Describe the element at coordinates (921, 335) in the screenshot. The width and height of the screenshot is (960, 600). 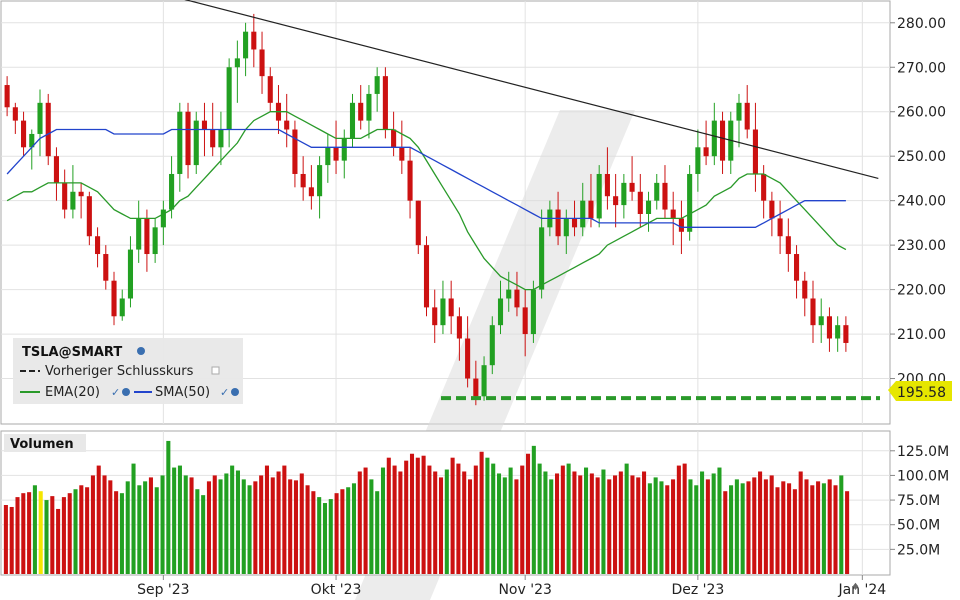
I see `price-tick-label: 210.00` at that location.